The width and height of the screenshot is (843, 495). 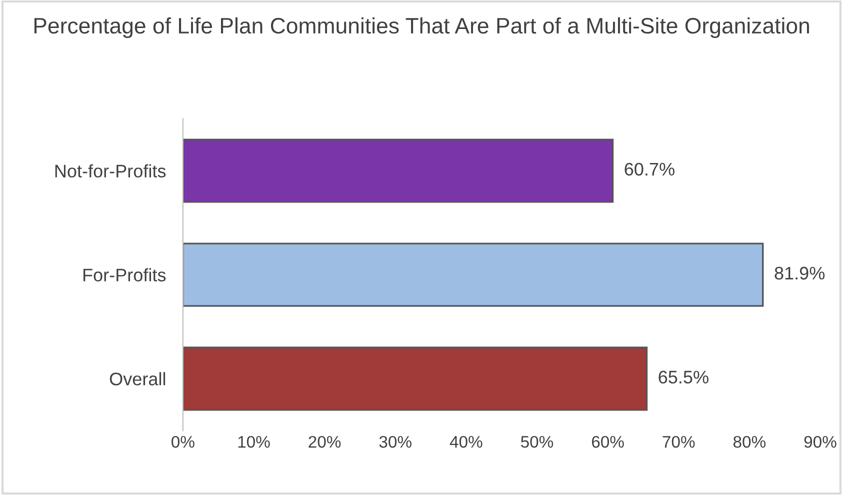 I want to click on y-tick-label: Not-for-Profits, so click(x=110, y=171).